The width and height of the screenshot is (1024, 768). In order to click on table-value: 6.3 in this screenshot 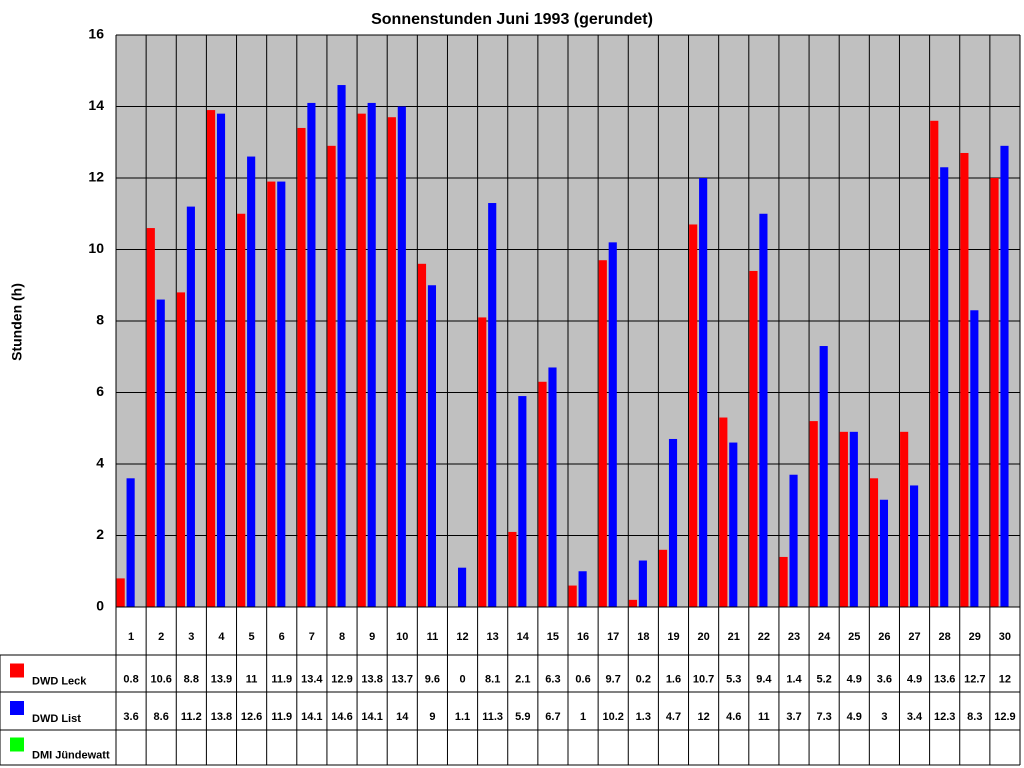, I will do `click(552, 679)`.